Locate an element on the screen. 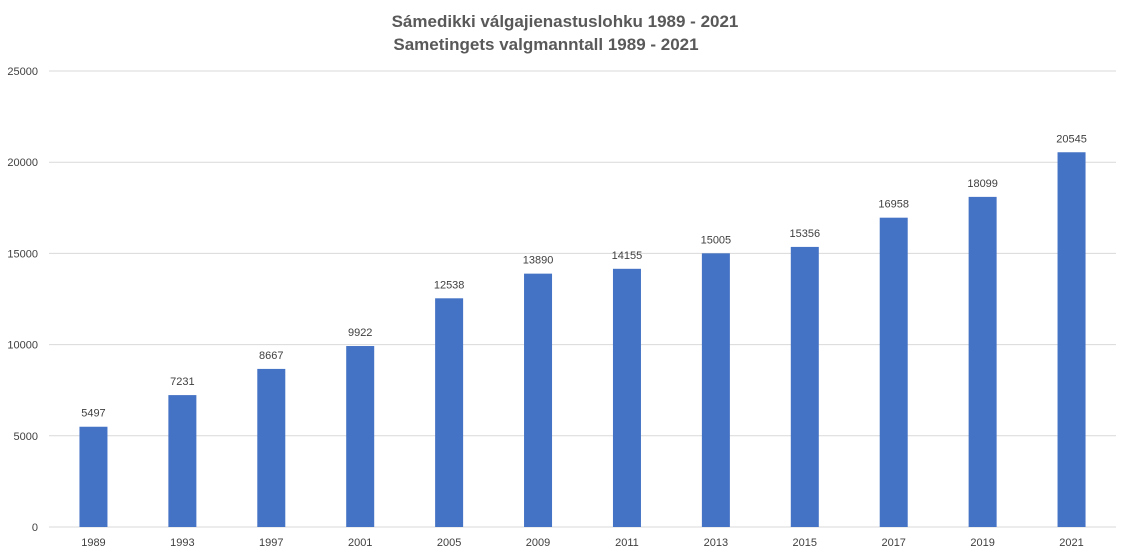 Image resolution: width=1130 pixels, height=556 pixels. data-label: 8667 is located at coordinates (271, 356).